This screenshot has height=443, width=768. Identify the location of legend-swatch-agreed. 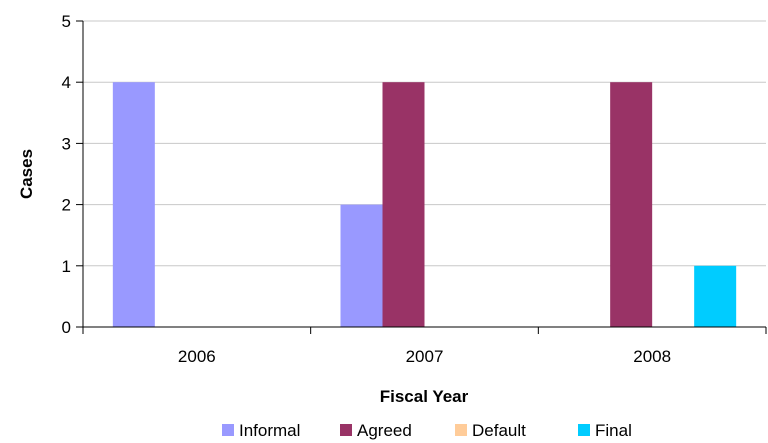
(346, 430).